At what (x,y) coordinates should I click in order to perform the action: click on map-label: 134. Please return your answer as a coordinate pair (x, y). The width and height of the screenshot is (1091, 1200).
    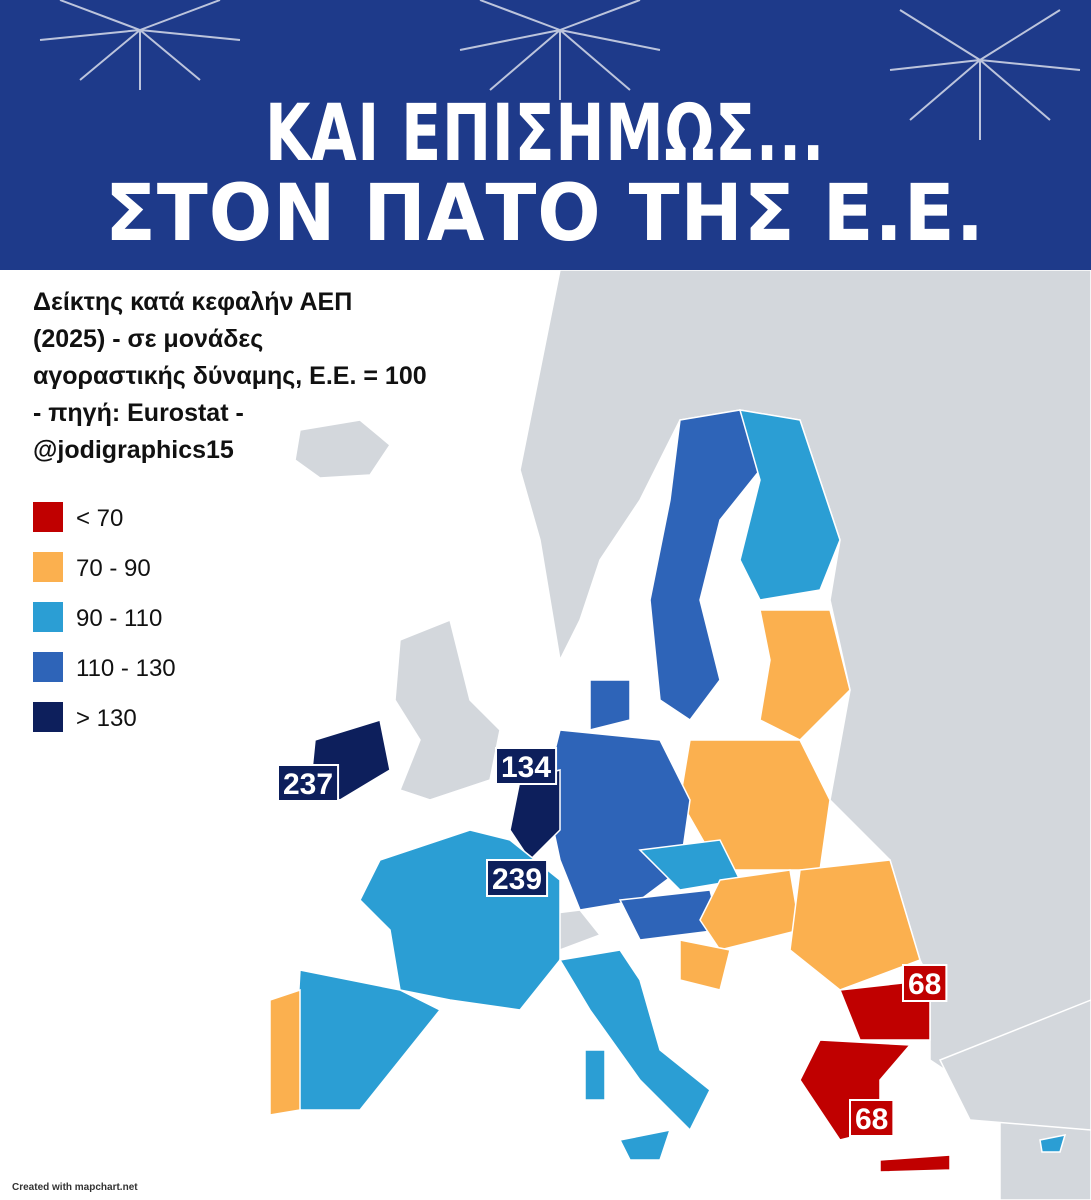
    Looking at the image, I should click on (526, 767).